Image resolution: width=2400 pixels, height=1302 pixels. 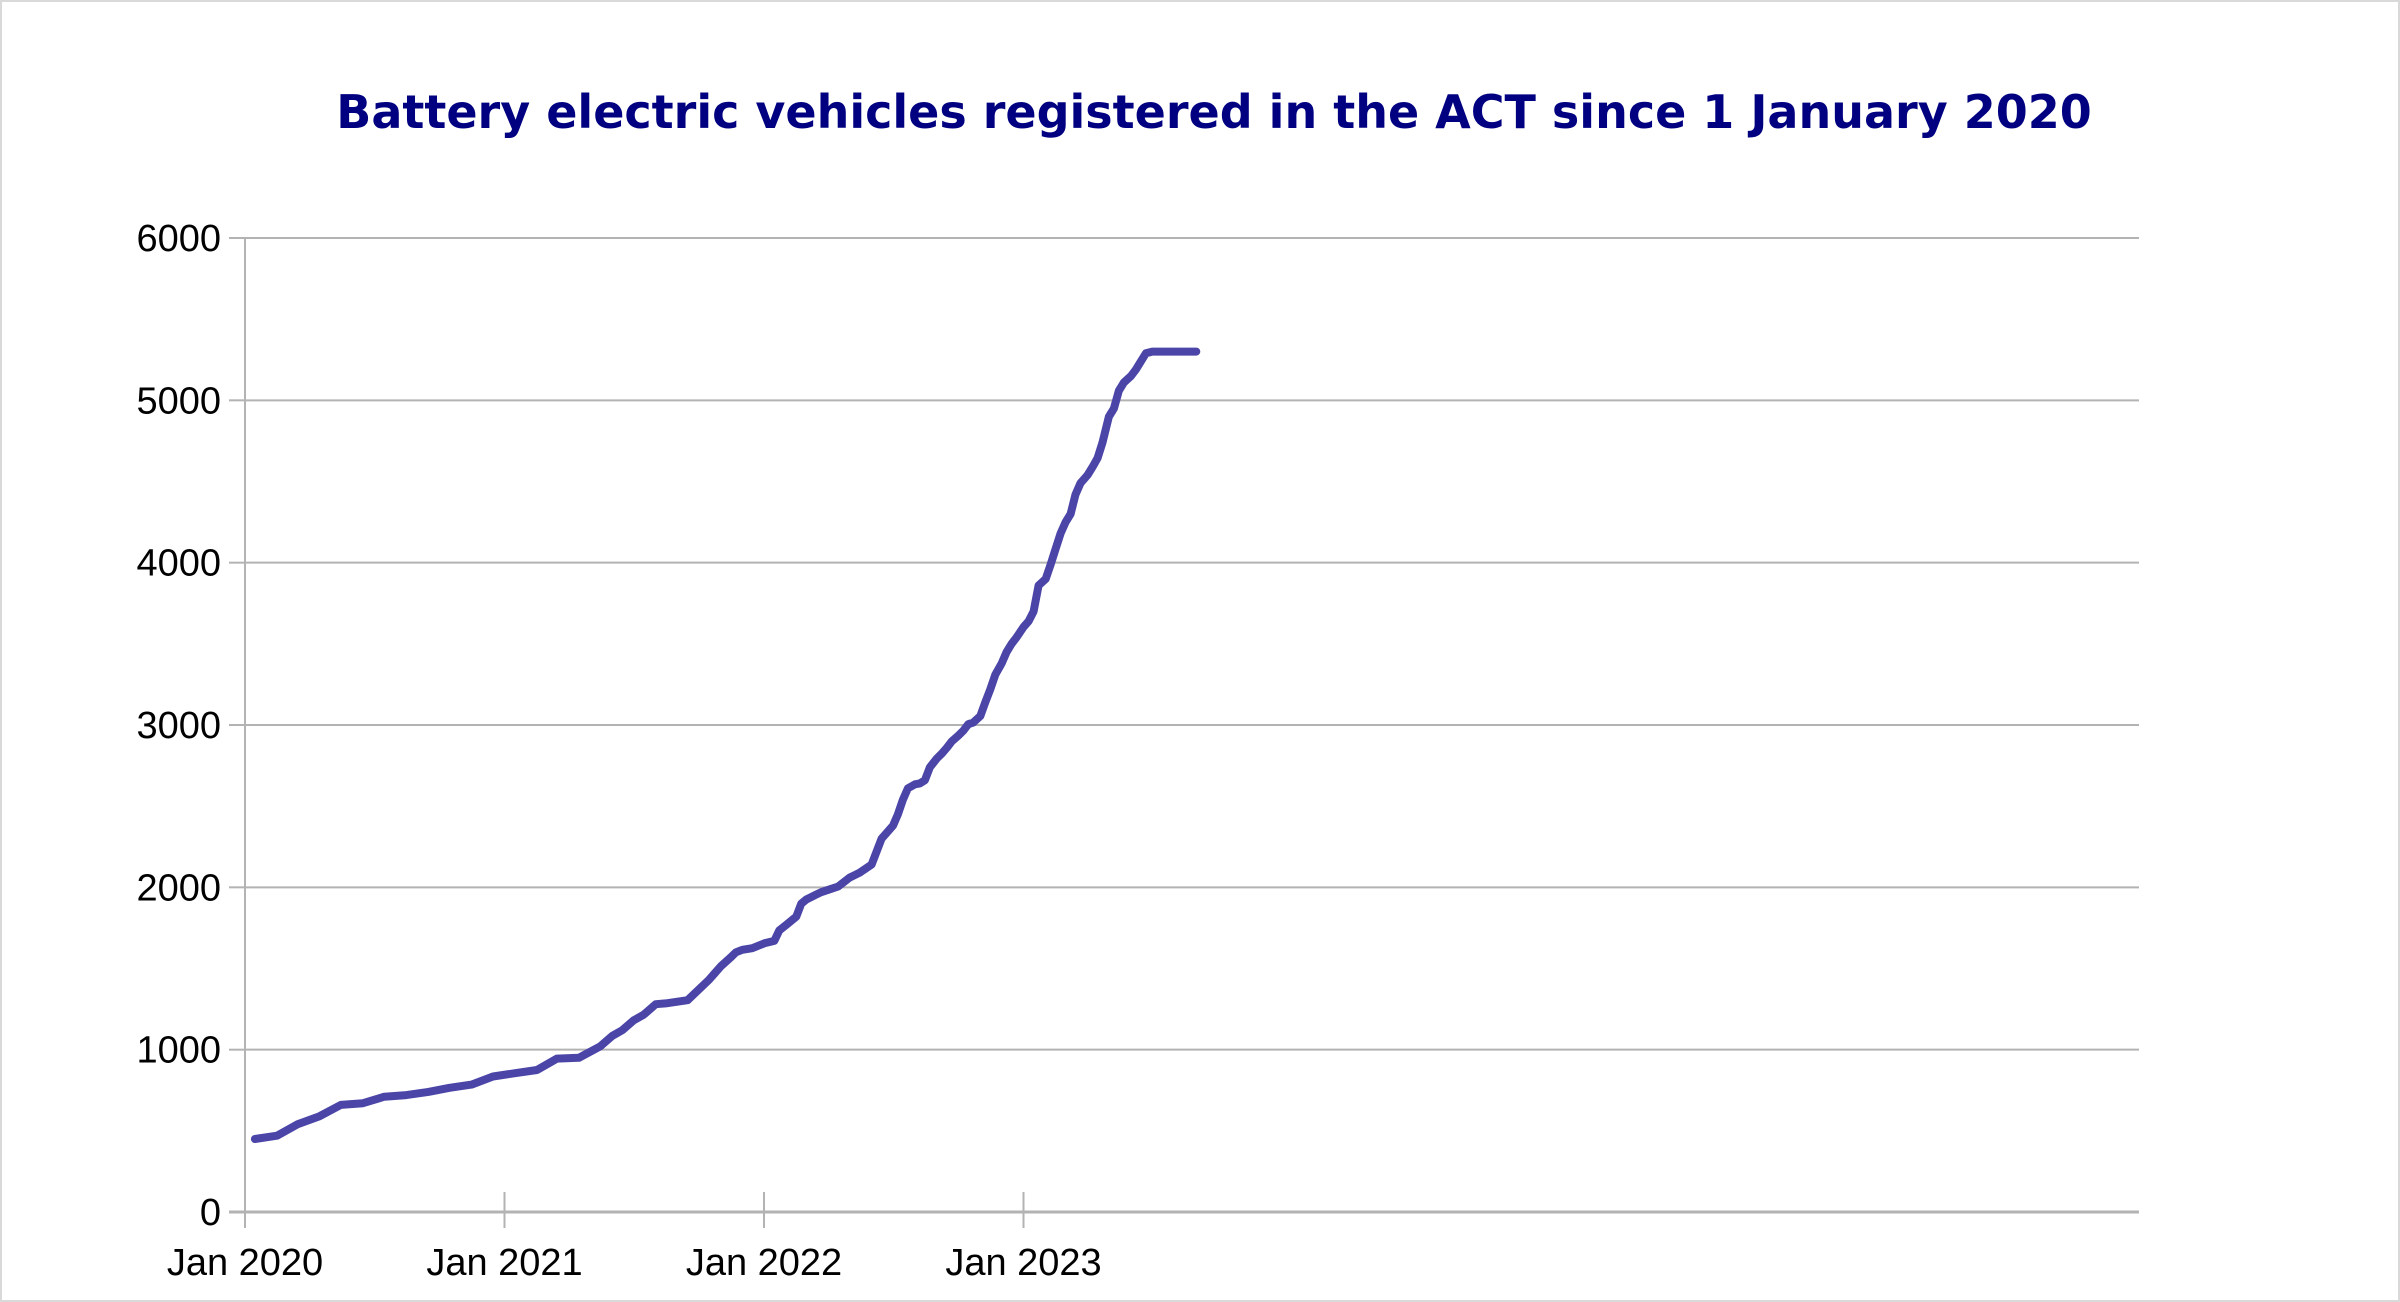 I want to click on y-tick-label: 0, so click(x=210, y=1213).